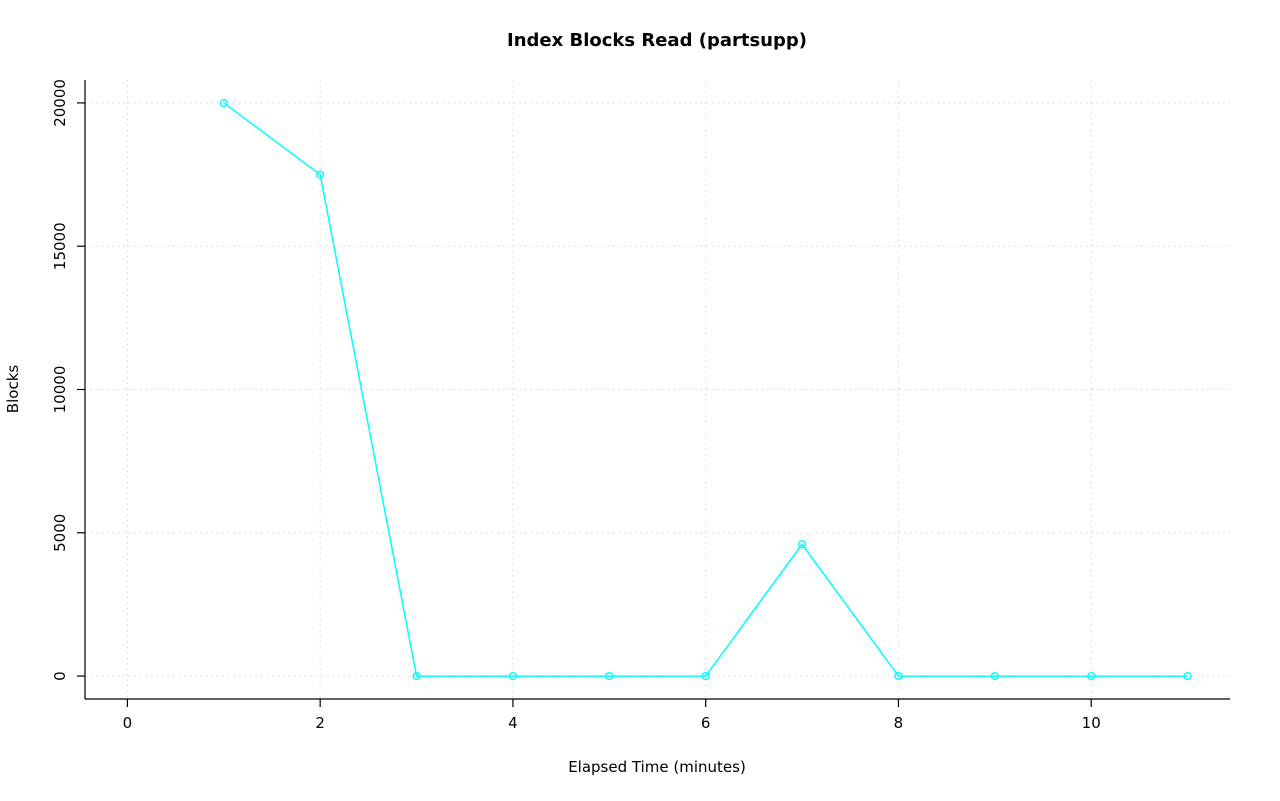  What do you see at coordinates (13, 389) in the screenshot?
I see `y-axis-label: Blocks` at bounding box center [13, 389].